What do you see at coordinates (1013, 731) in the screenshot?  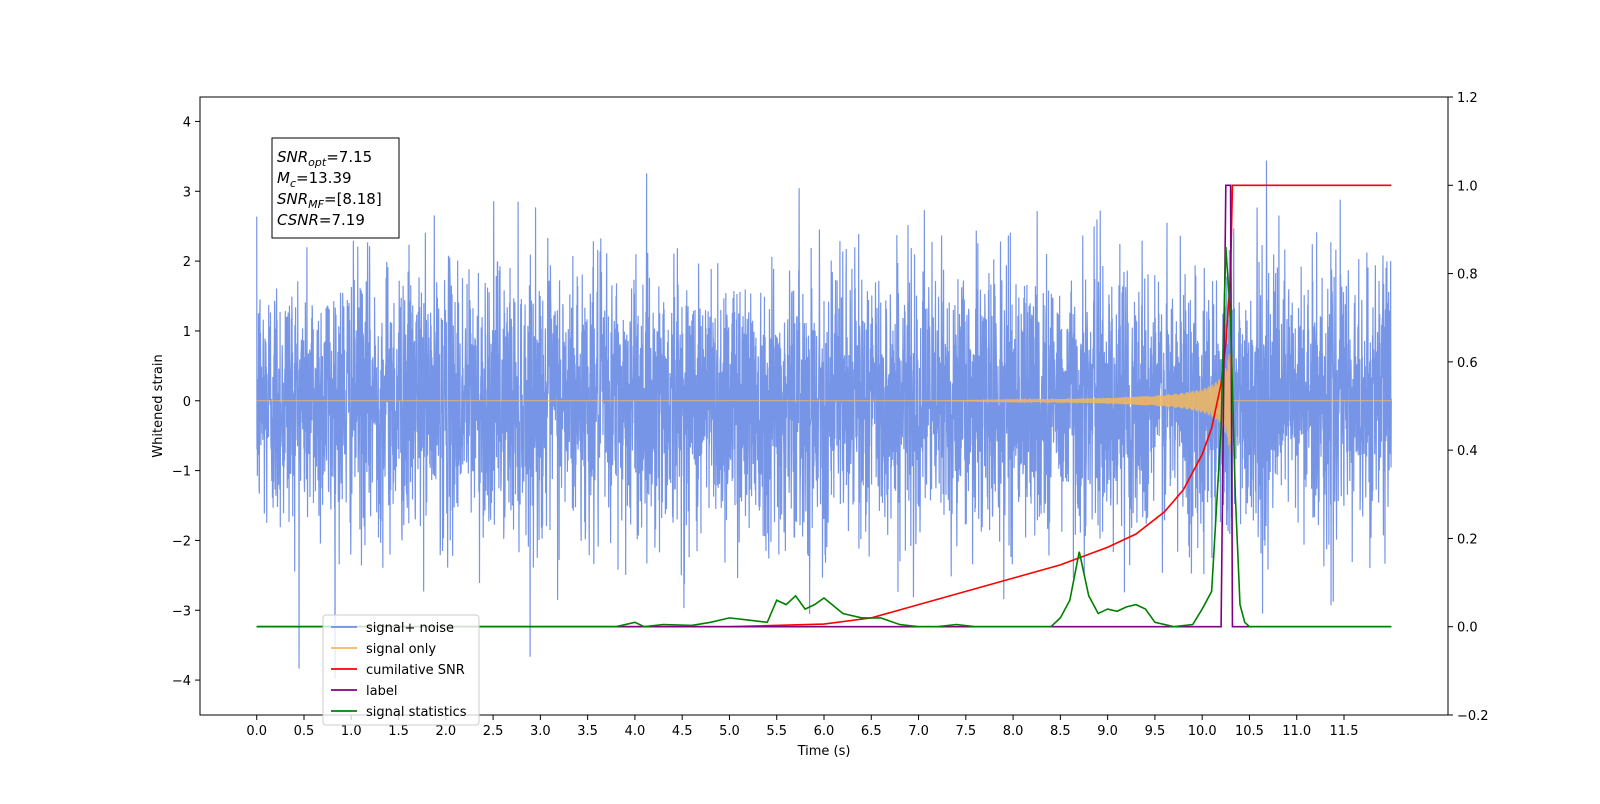 I see `x-tick-label: 8.0` at bounding box center [1013, 731].